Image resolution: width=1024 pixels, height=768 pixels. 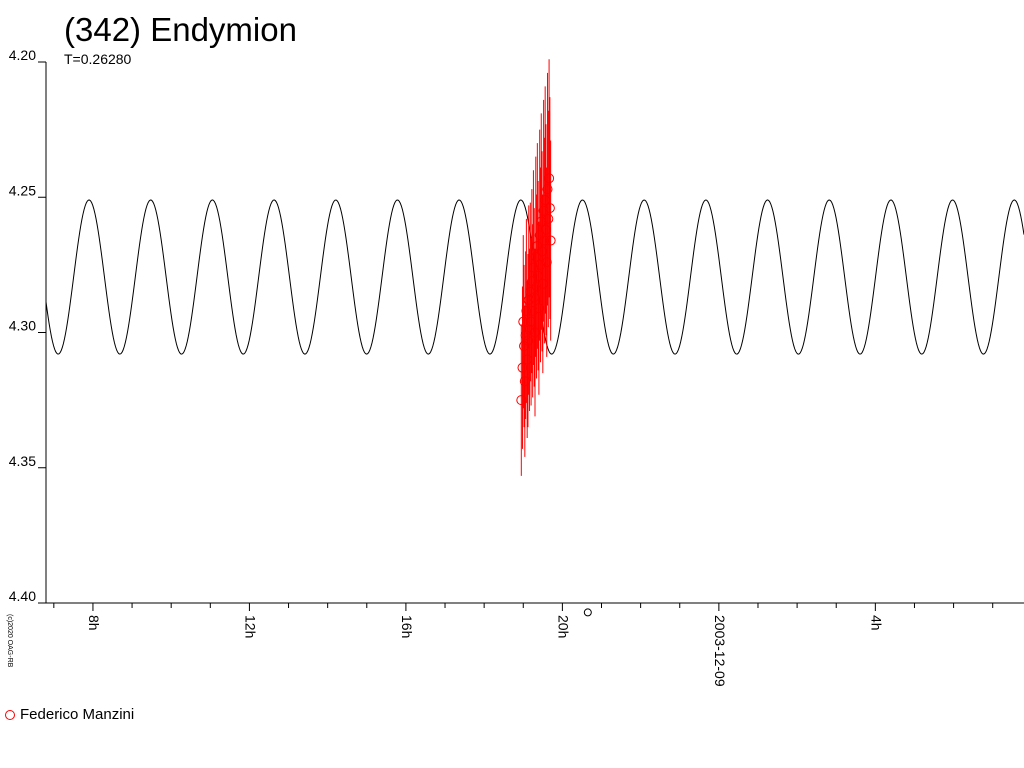 I want to click on y-tick-label: 4.30, so click(x=22, y=326).